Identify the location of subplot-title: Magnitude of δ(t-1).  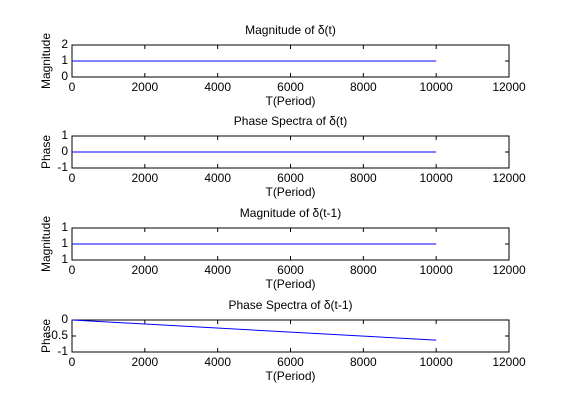
(290, 213).